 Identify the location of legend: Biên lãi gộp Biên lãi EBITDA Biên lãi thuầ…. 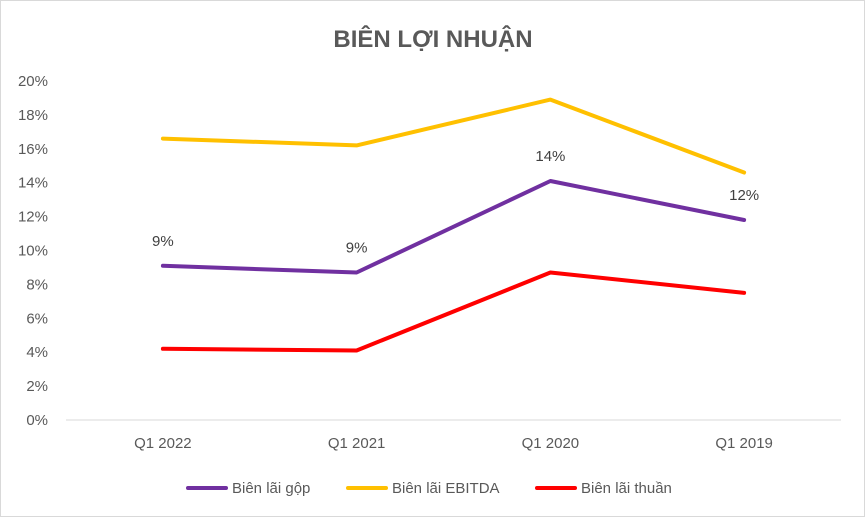
(429, 488).